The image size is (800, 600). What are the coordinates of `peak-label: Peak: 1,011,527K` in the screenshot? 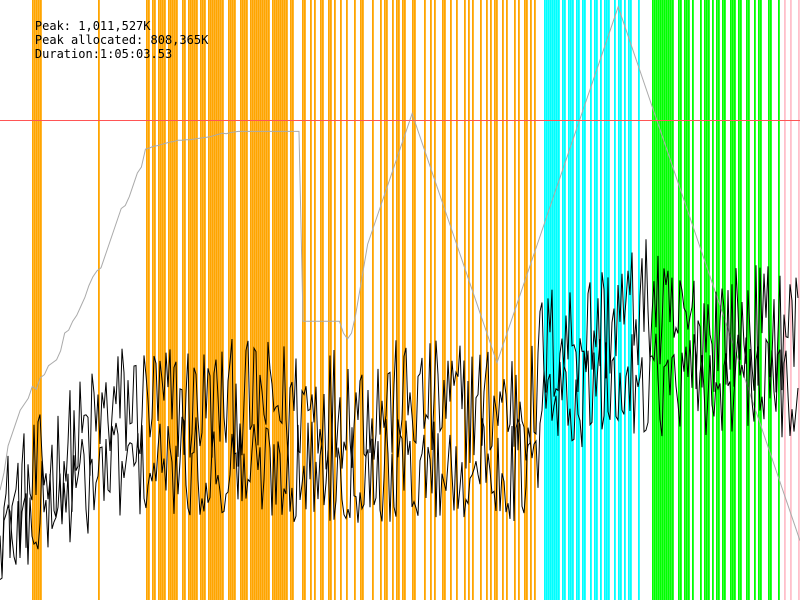 It's located at (92, 26).